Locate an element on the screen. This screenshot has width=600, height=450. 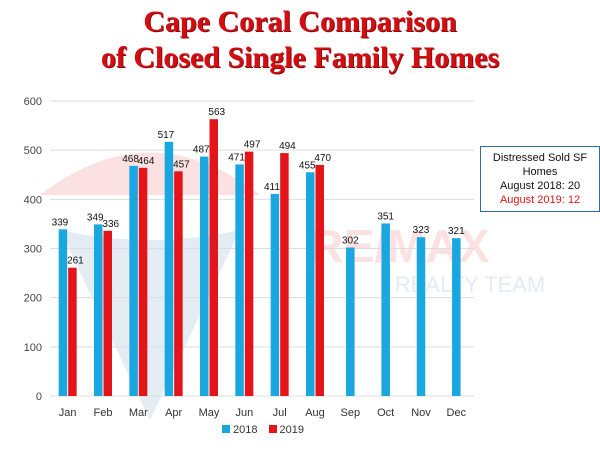
x-tick-label: Nov is located at coordinates (421, 413).